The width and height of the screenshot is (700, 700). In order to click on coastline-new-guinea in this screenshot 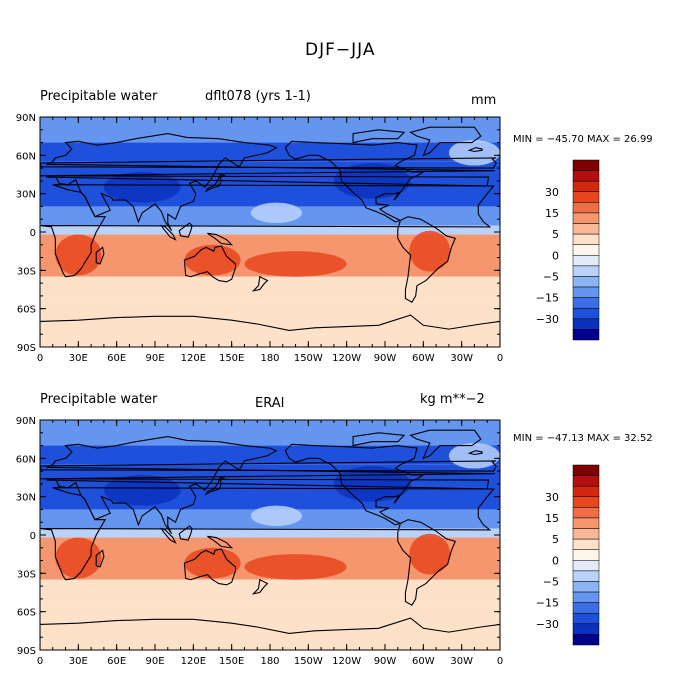, I will do `click(220, 542)`.